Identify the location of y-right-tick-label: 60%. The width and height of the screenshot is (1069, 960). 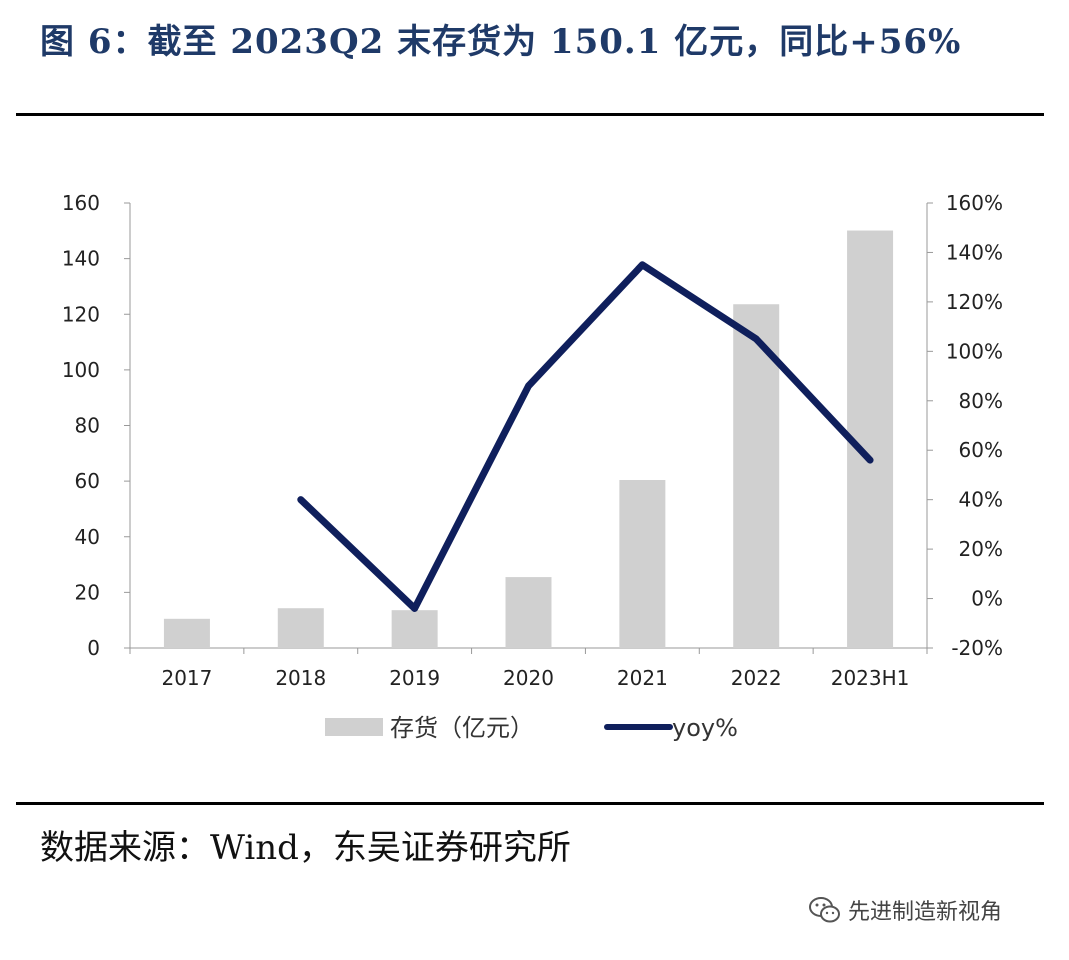
(981, 450).